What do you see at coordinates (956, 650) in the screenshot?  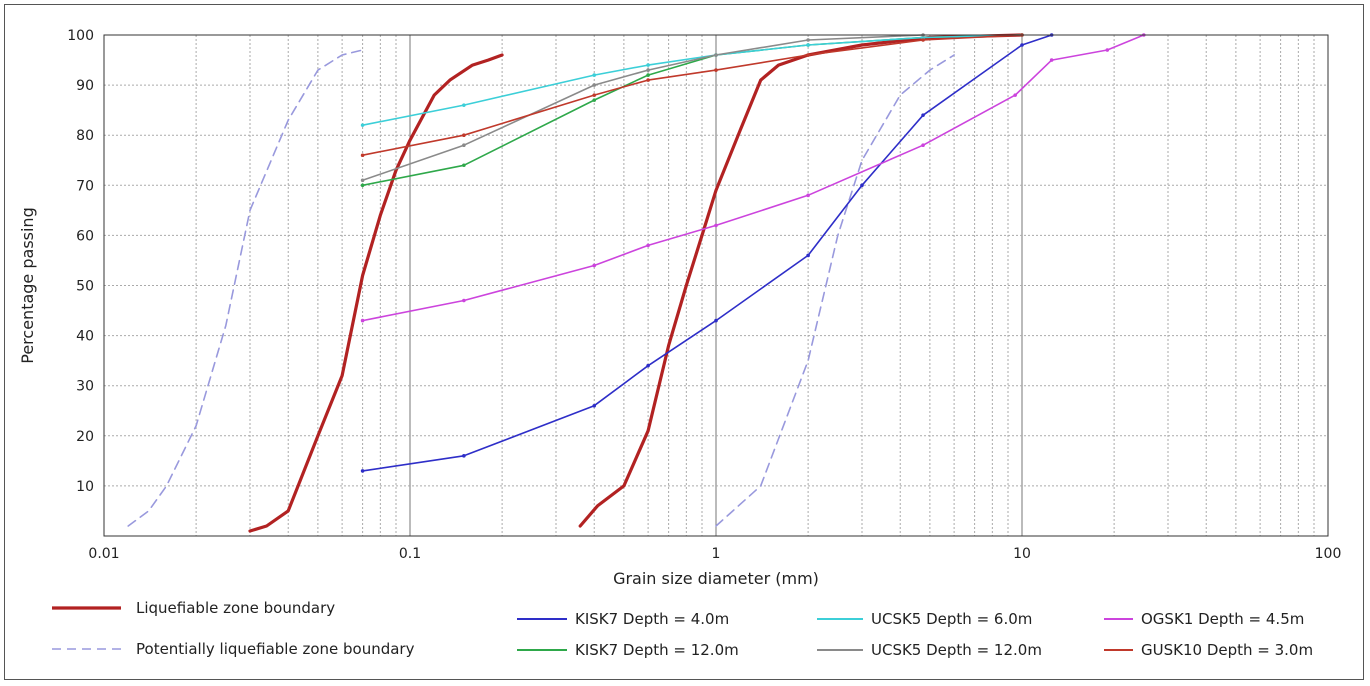 I see `legend-label: UCSK5 Depth = 12.0m` at bounding box center [956, 650].